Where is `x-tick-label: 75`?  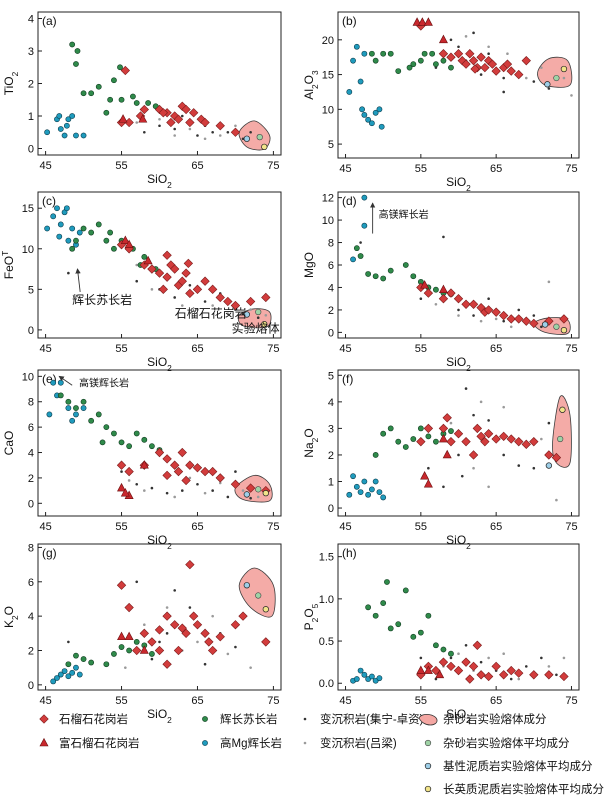
x-tick-label: 75 is located at coordinates (273, 527).